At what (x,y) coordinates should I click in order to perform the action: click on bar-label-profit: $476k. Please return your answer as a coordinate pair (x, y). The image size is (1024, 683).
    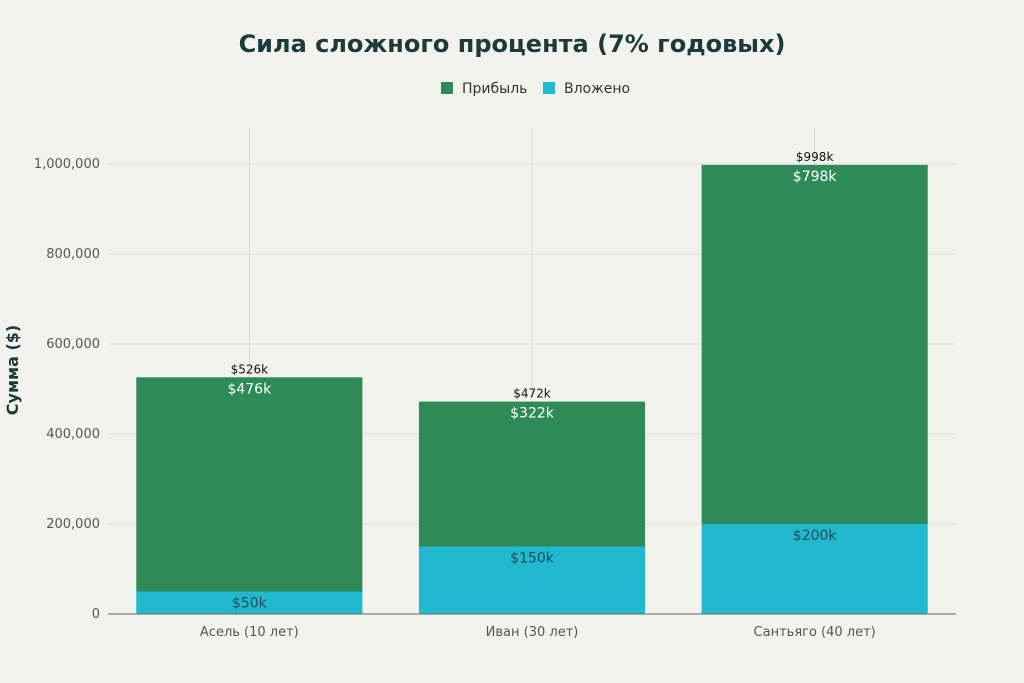
    Looking at the image, I should click on (249, 389).